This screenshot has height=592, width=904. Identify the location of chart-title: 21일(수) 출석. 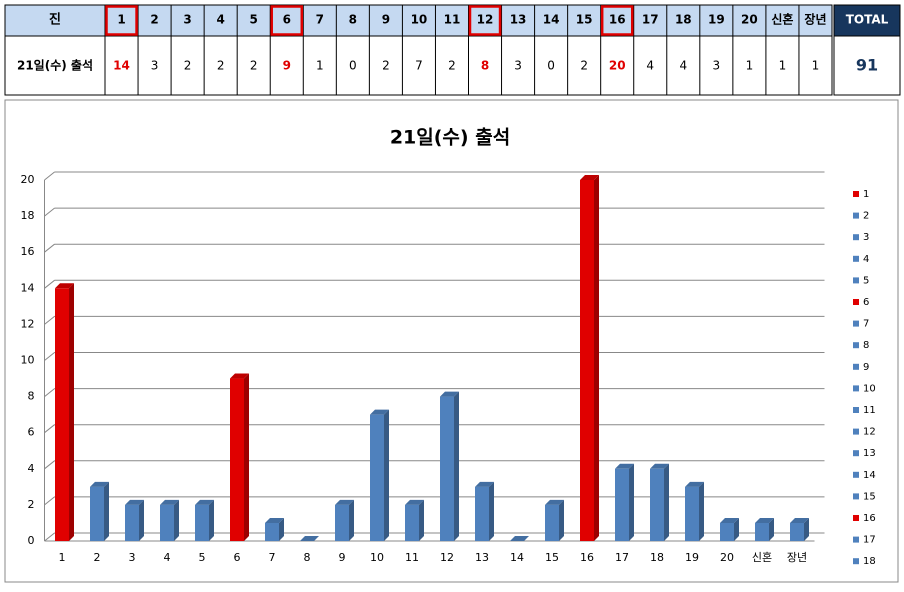
(450, 138).